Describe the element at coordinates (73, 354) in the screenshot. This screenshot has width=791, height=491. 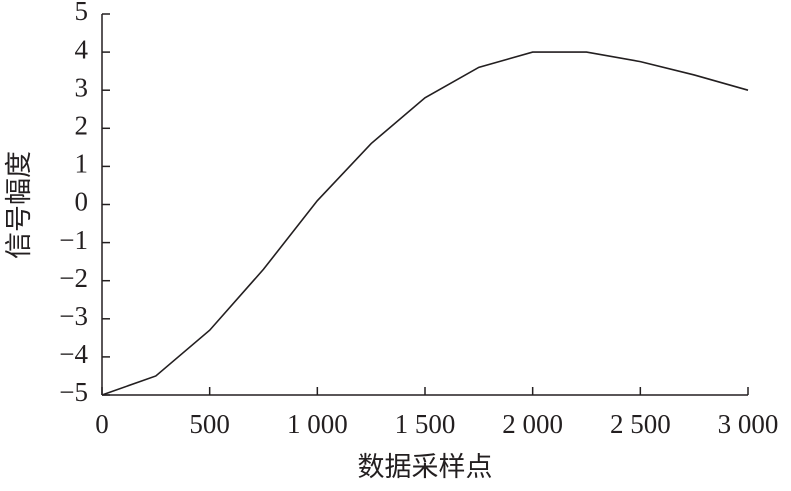
I see `y-tick-label: −4` at that location.